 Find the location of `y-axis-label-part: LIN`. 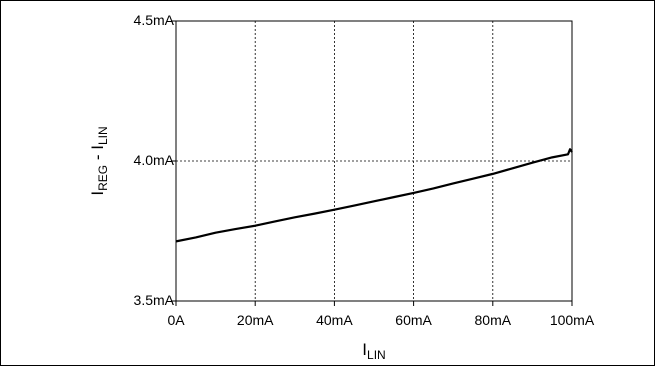

y-axis-label-part: LIN is located at coordinates (103, 135).